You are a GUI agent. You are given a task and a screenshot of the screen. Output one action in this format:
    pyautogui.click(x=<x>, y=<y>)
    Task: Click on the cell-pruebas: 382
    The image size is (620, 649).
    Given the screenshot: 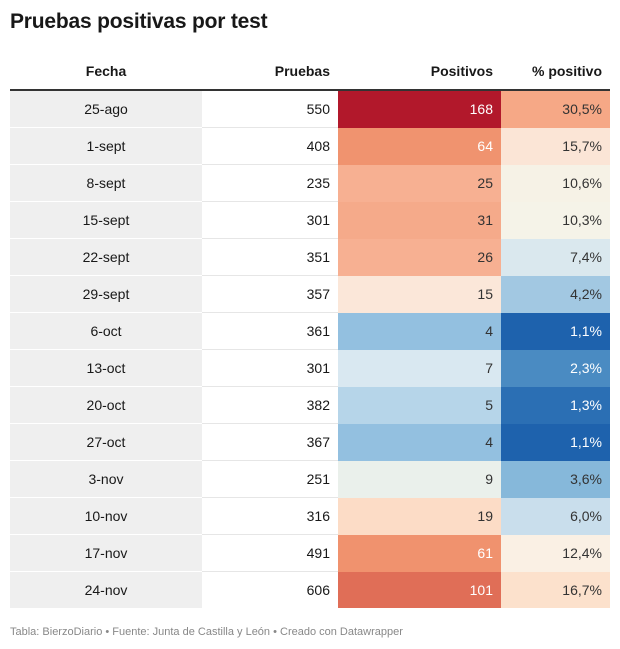 What is the action you would take?
    pyautogui.click(x=270, y=405)
    